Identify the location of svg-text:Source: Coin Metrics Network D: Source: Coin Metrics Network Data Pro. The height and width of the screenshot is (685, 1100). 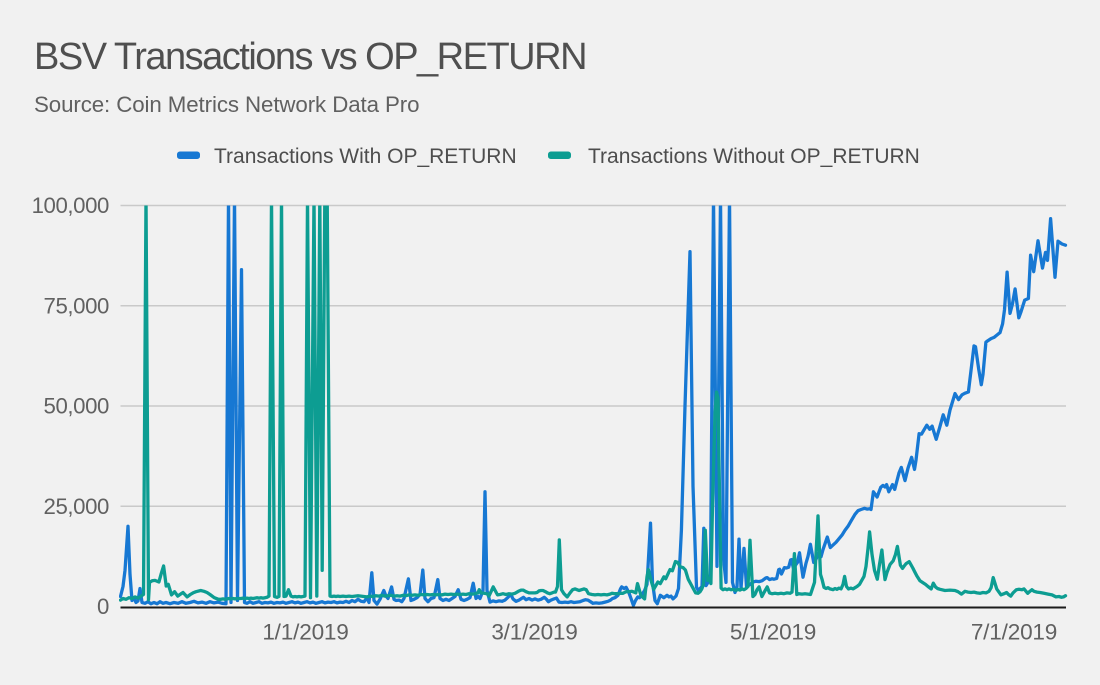
(226, 104).